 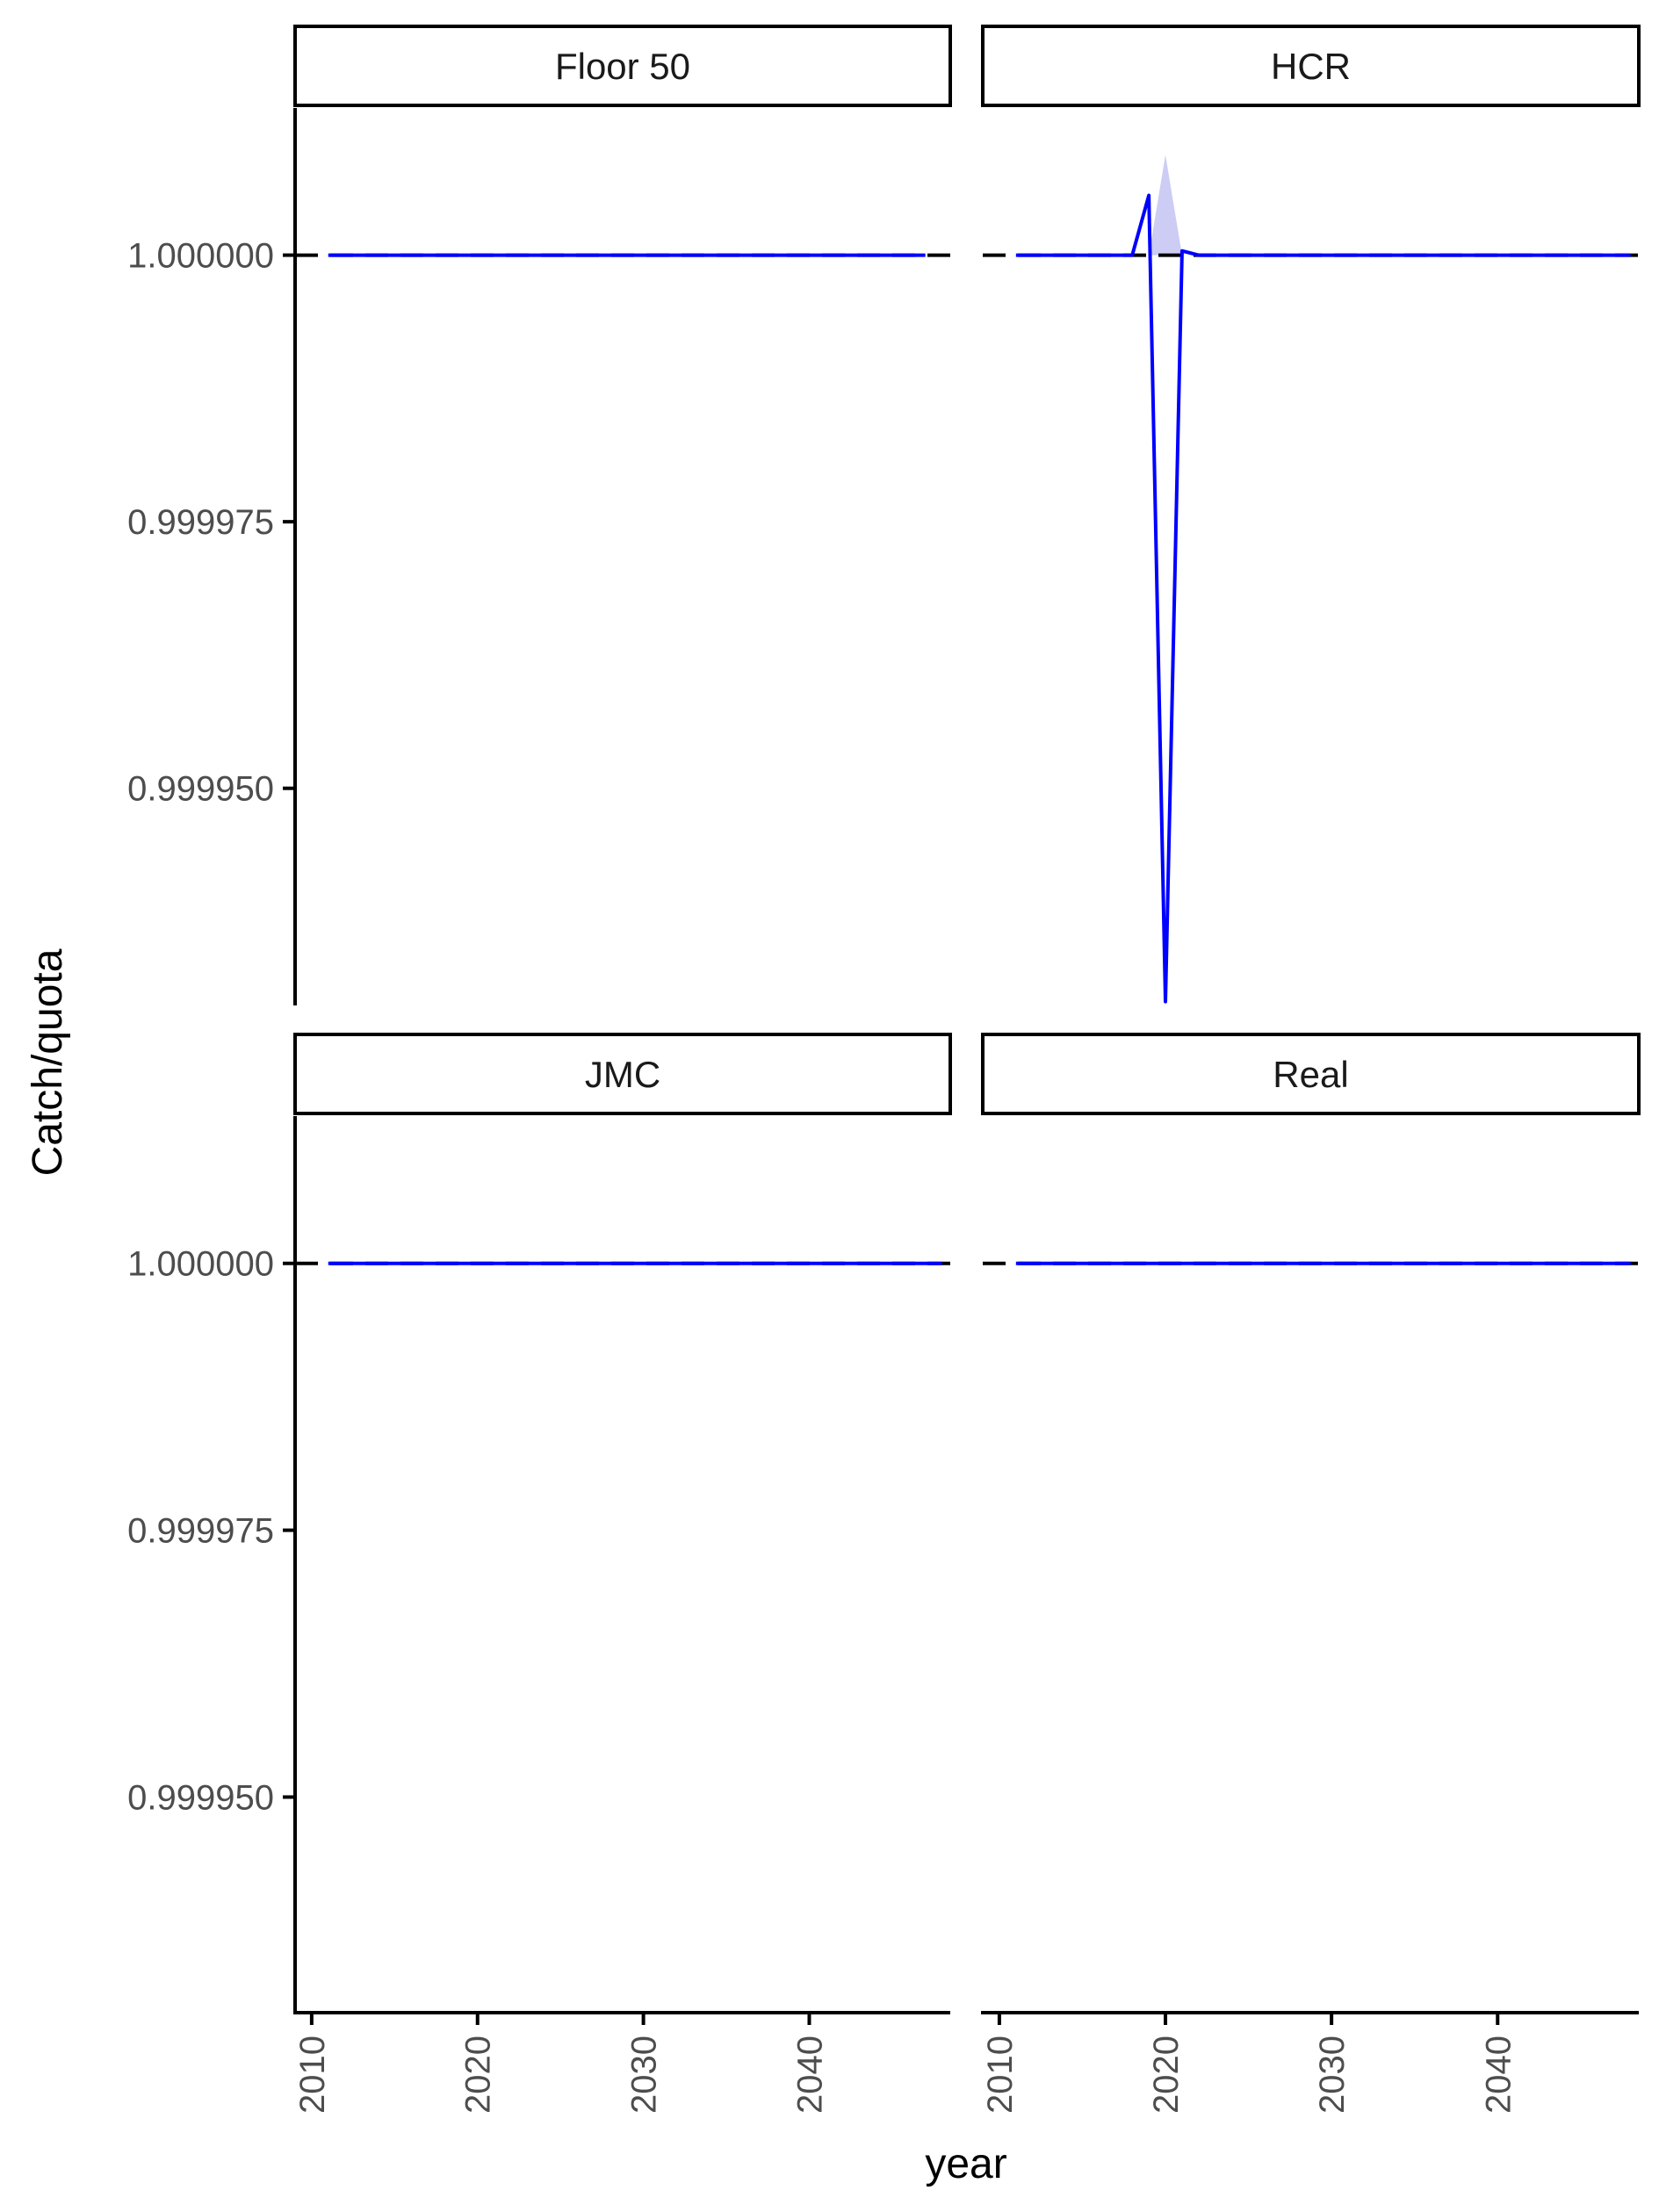 I want to click on facet-strip-label: Real, so click(x=1310, y=1074).